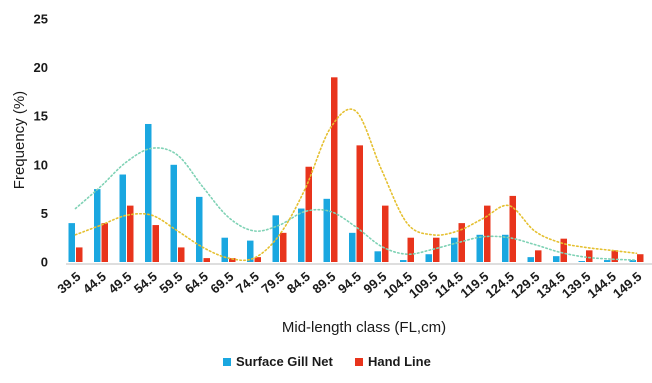 The width and height of the screenshot is (652, 383). I want to click on y-tick-label: 0, so click(44, 262).